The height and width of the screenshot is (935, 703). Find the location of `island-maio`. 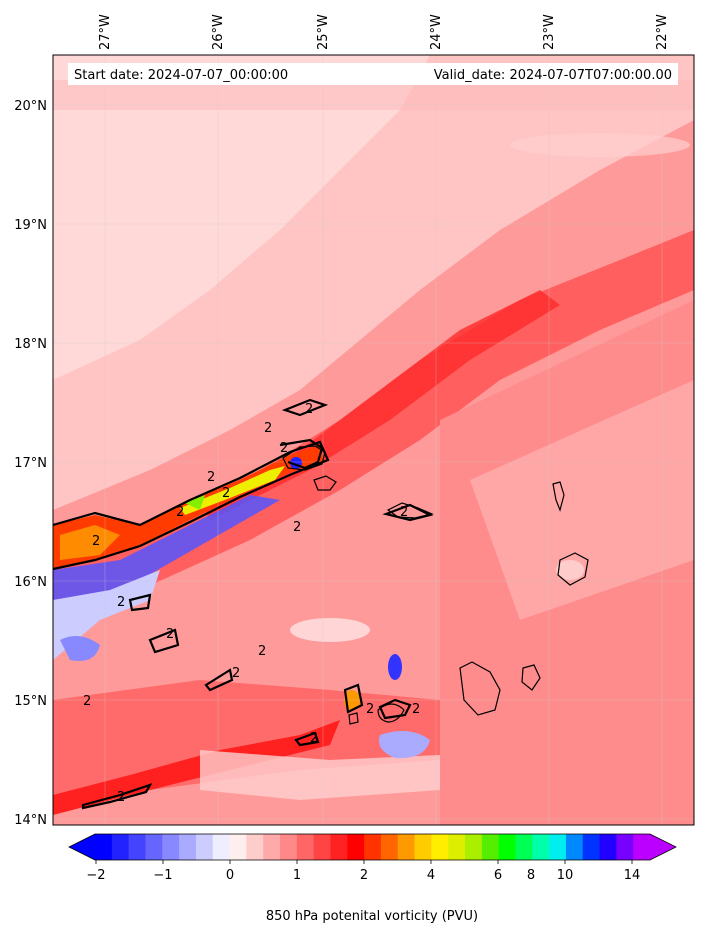

island-maio is located at coordinates (531, 677).